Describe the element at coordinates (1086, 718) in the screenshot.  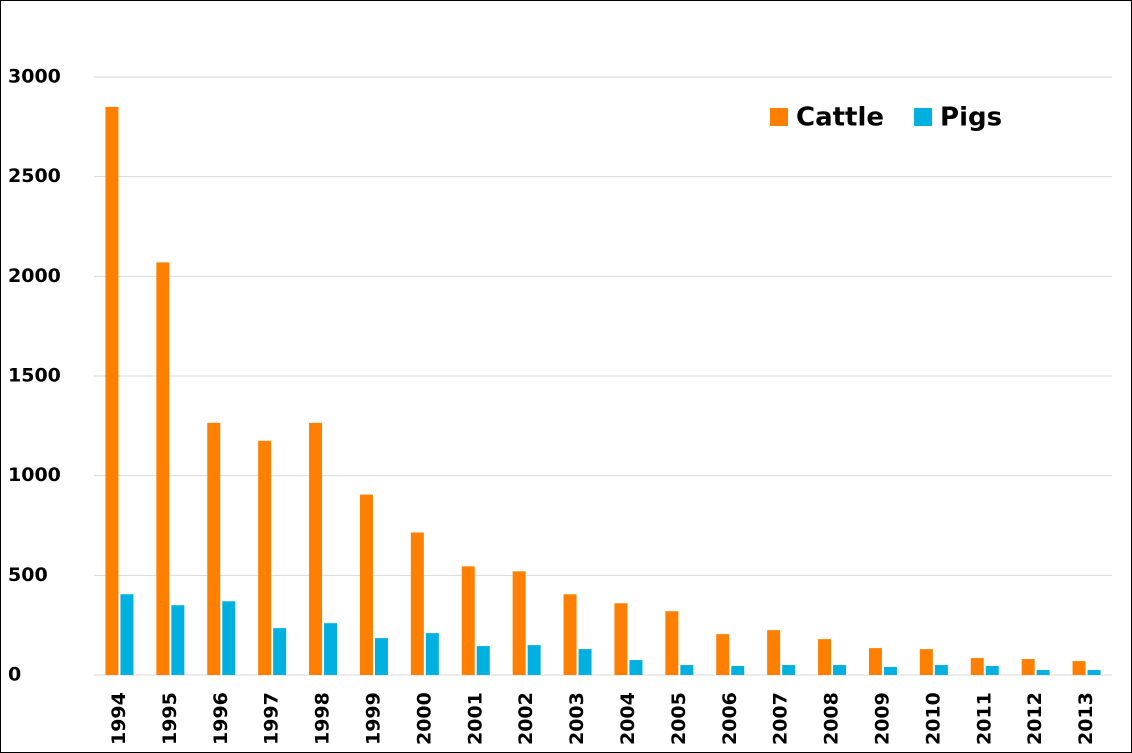
I see `x-tick-label: 2013` at that location.